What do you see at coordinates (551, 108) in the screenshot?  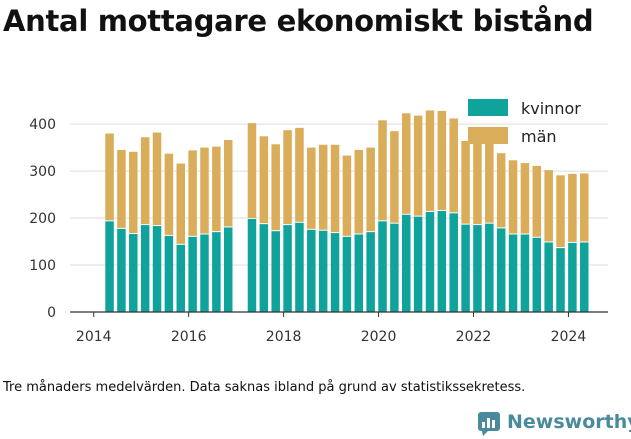 I see `legend-label-kvinnor: kvinnor` at bounding box center [551, 108].